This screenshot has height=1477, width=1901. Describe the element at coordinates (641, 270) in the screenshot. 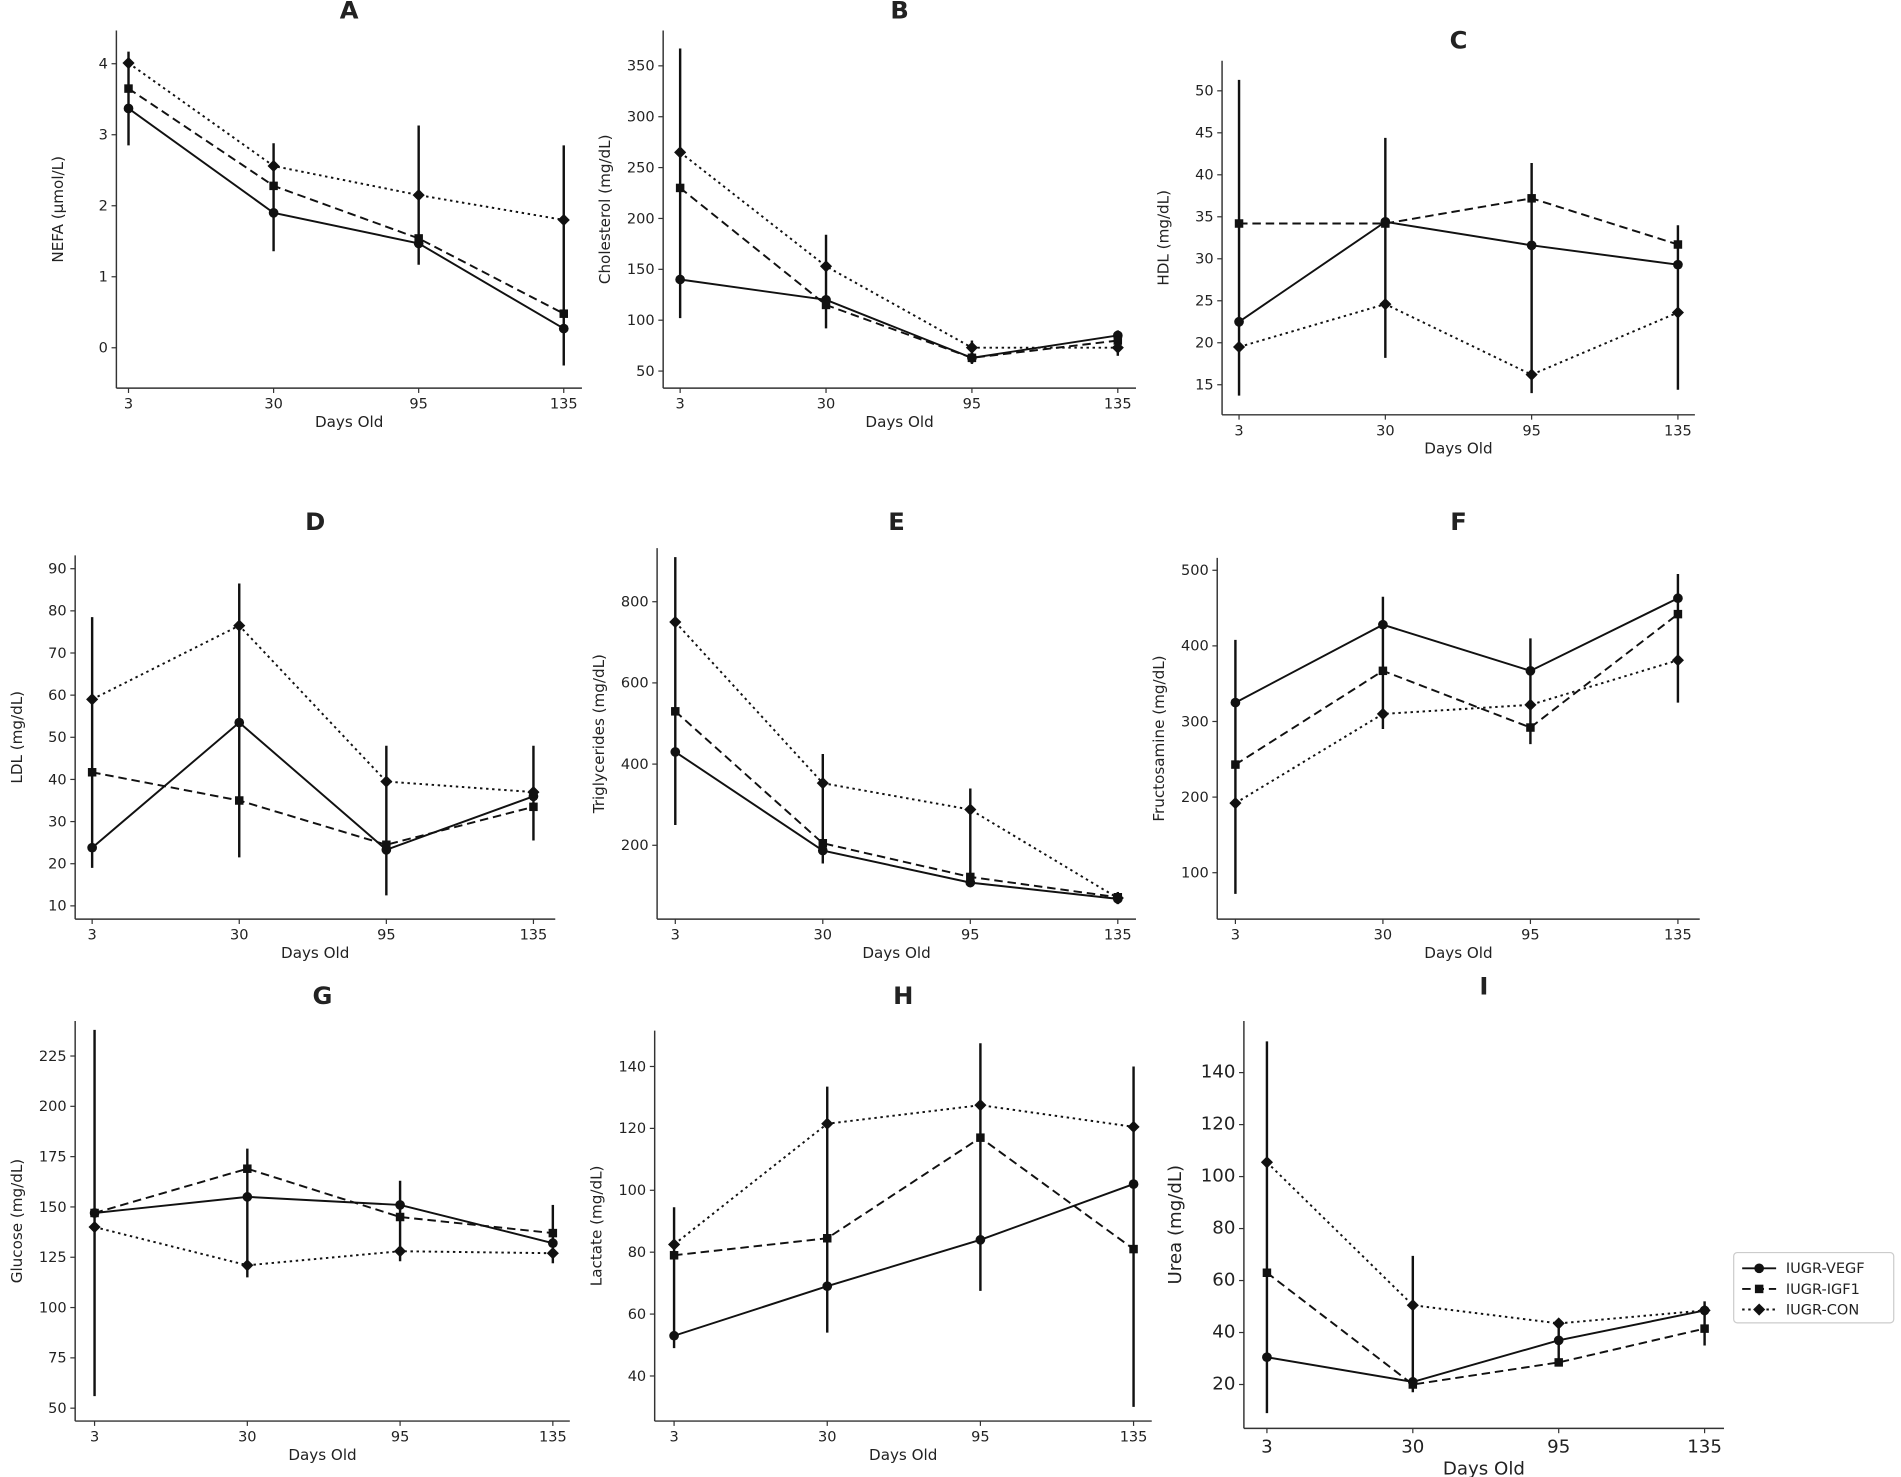

I see `y-tick-label: 150` at that location.